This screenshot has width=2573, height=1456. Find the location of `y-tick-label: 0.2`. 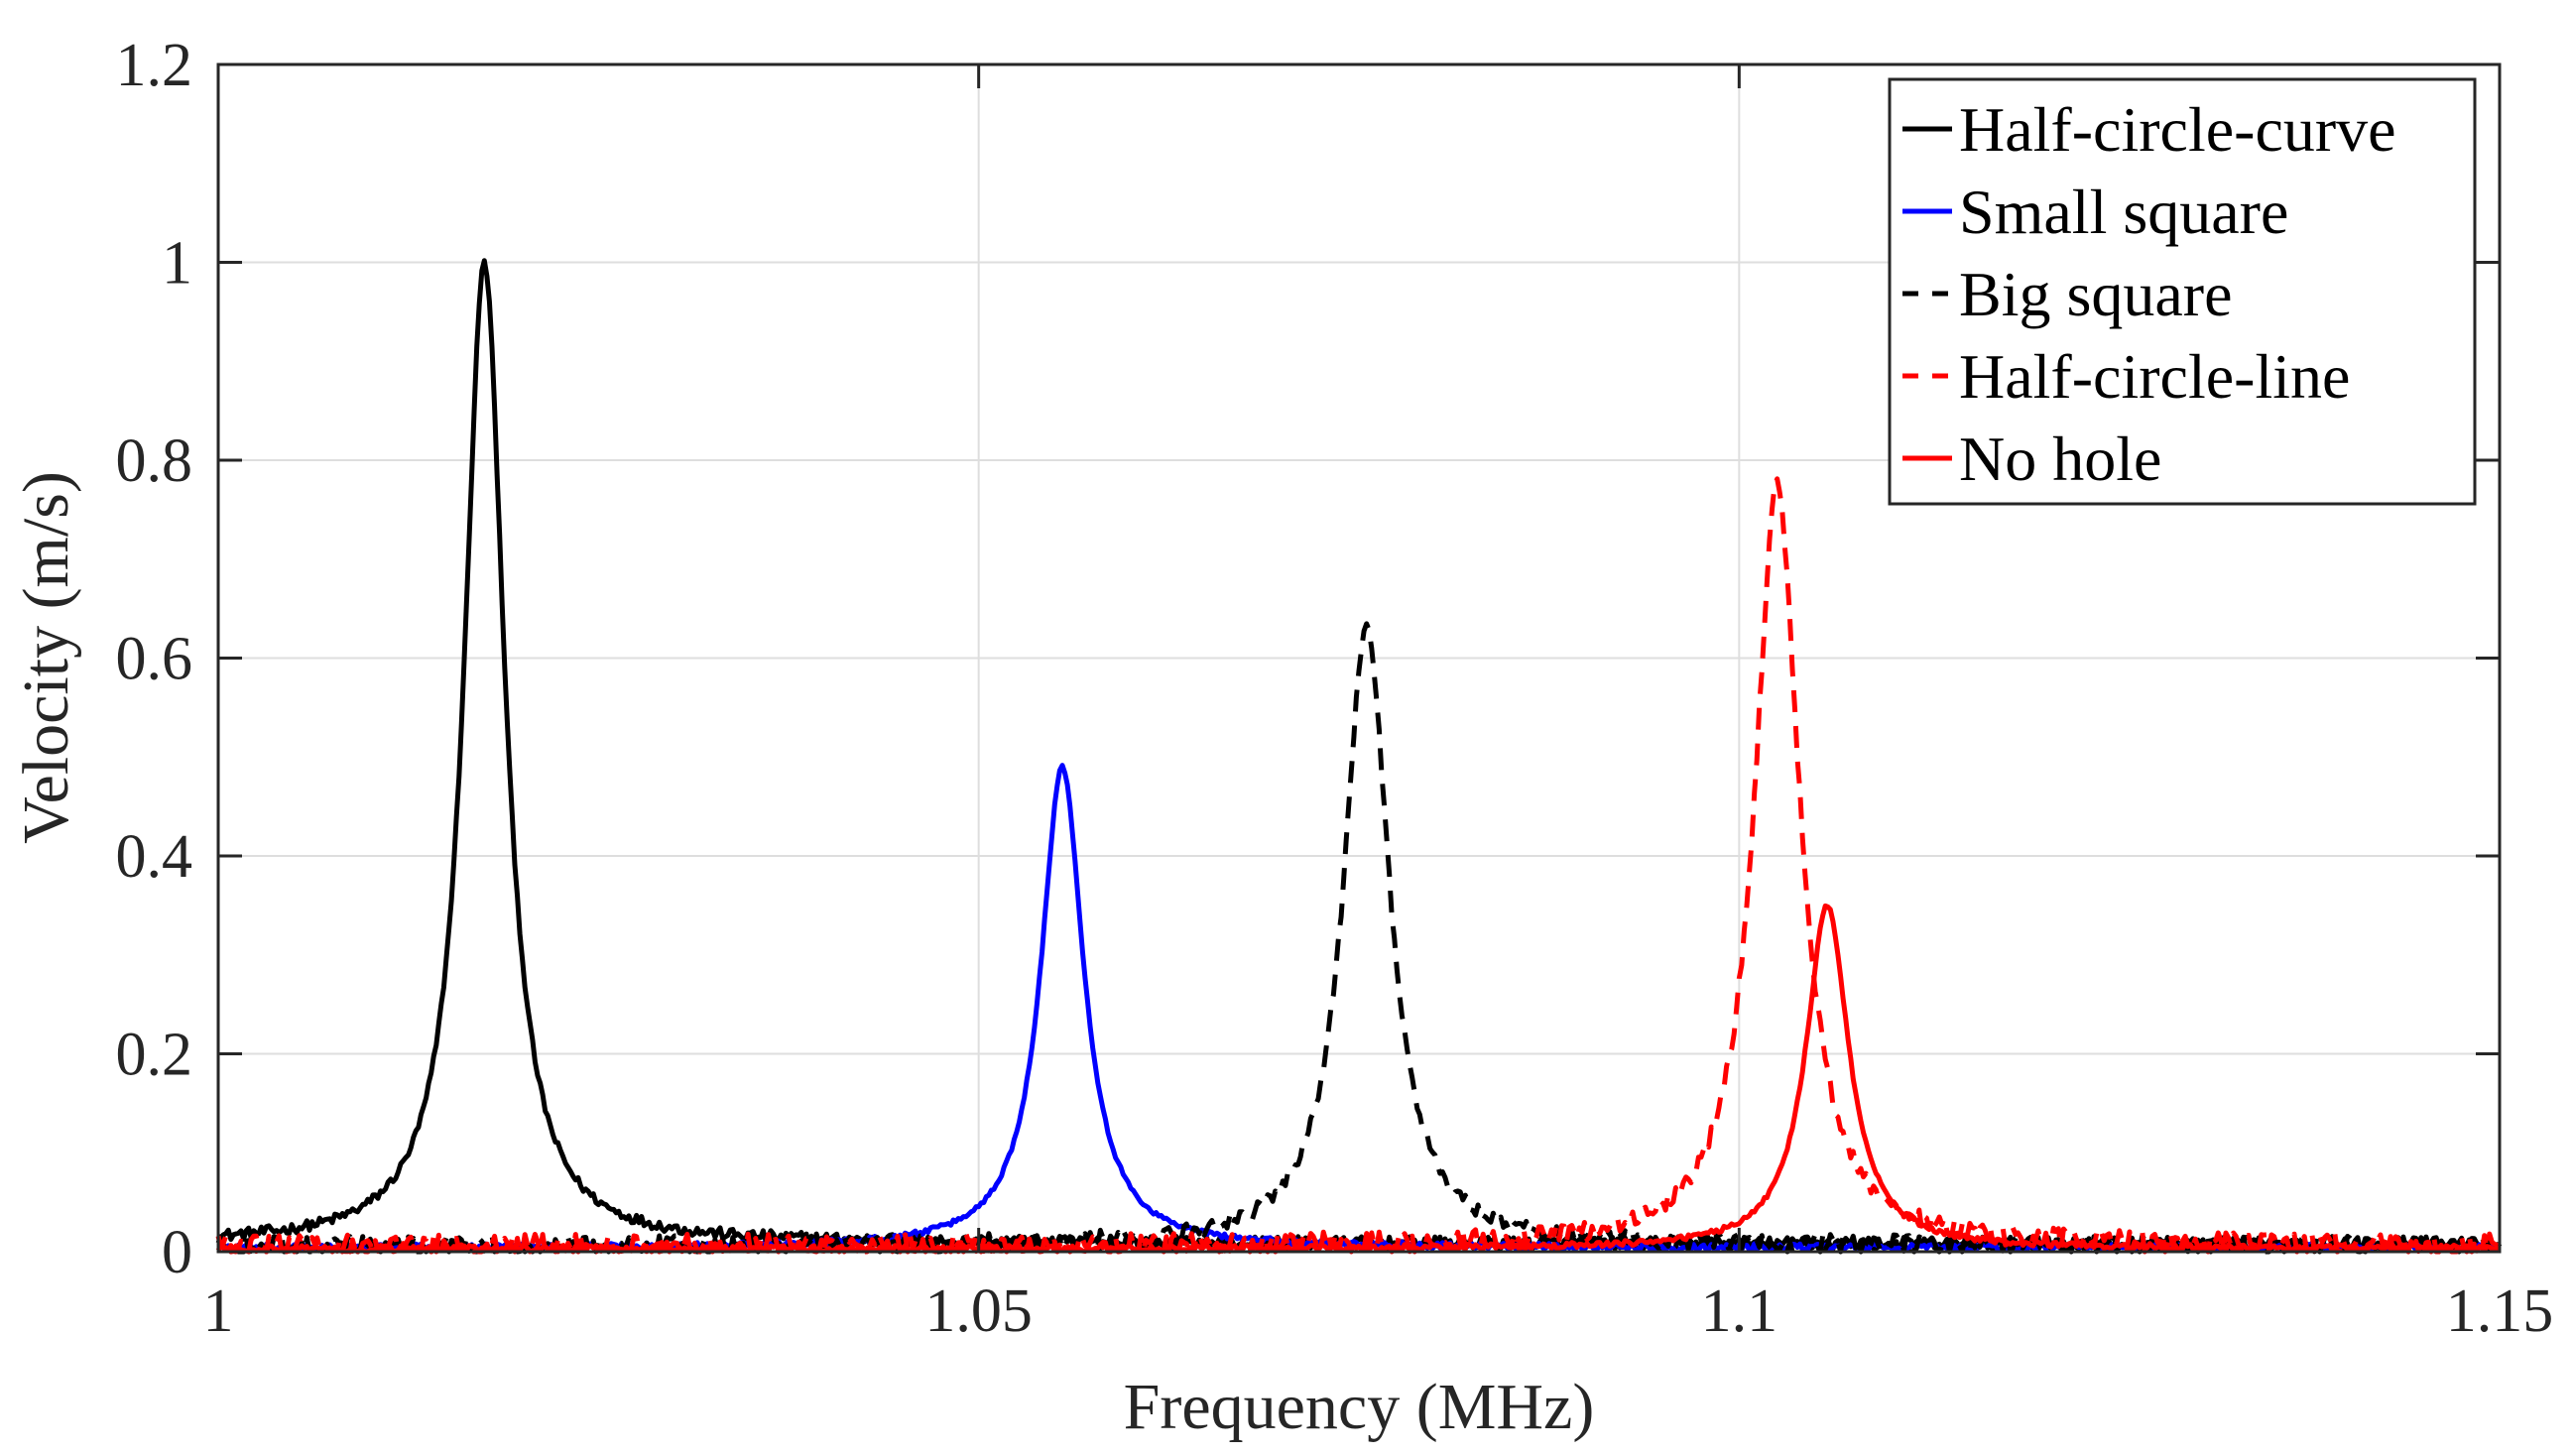

y-tick-label: 0.2 is located at coordinates (154, 1055).